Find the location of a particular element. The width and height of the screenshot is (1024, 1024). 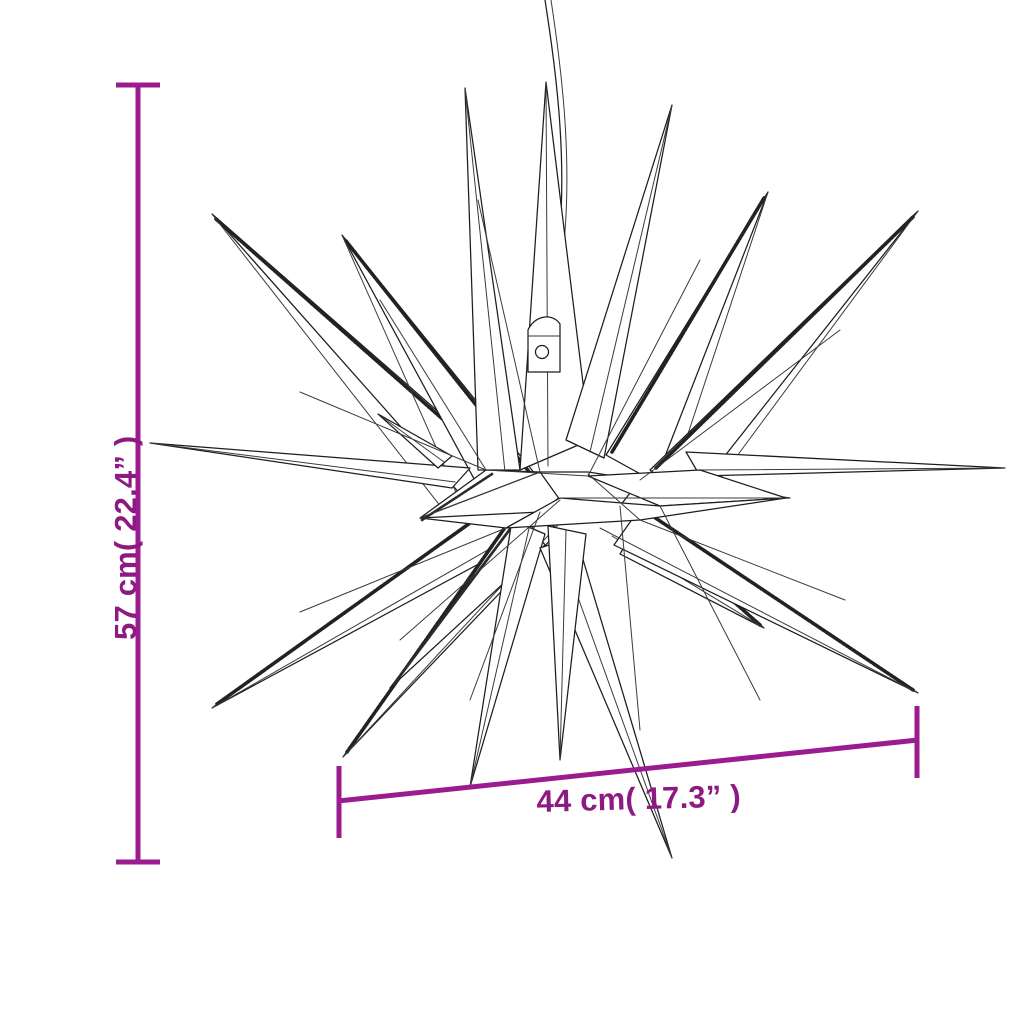

width-dim-shaft is located at coordinates (628, 770).